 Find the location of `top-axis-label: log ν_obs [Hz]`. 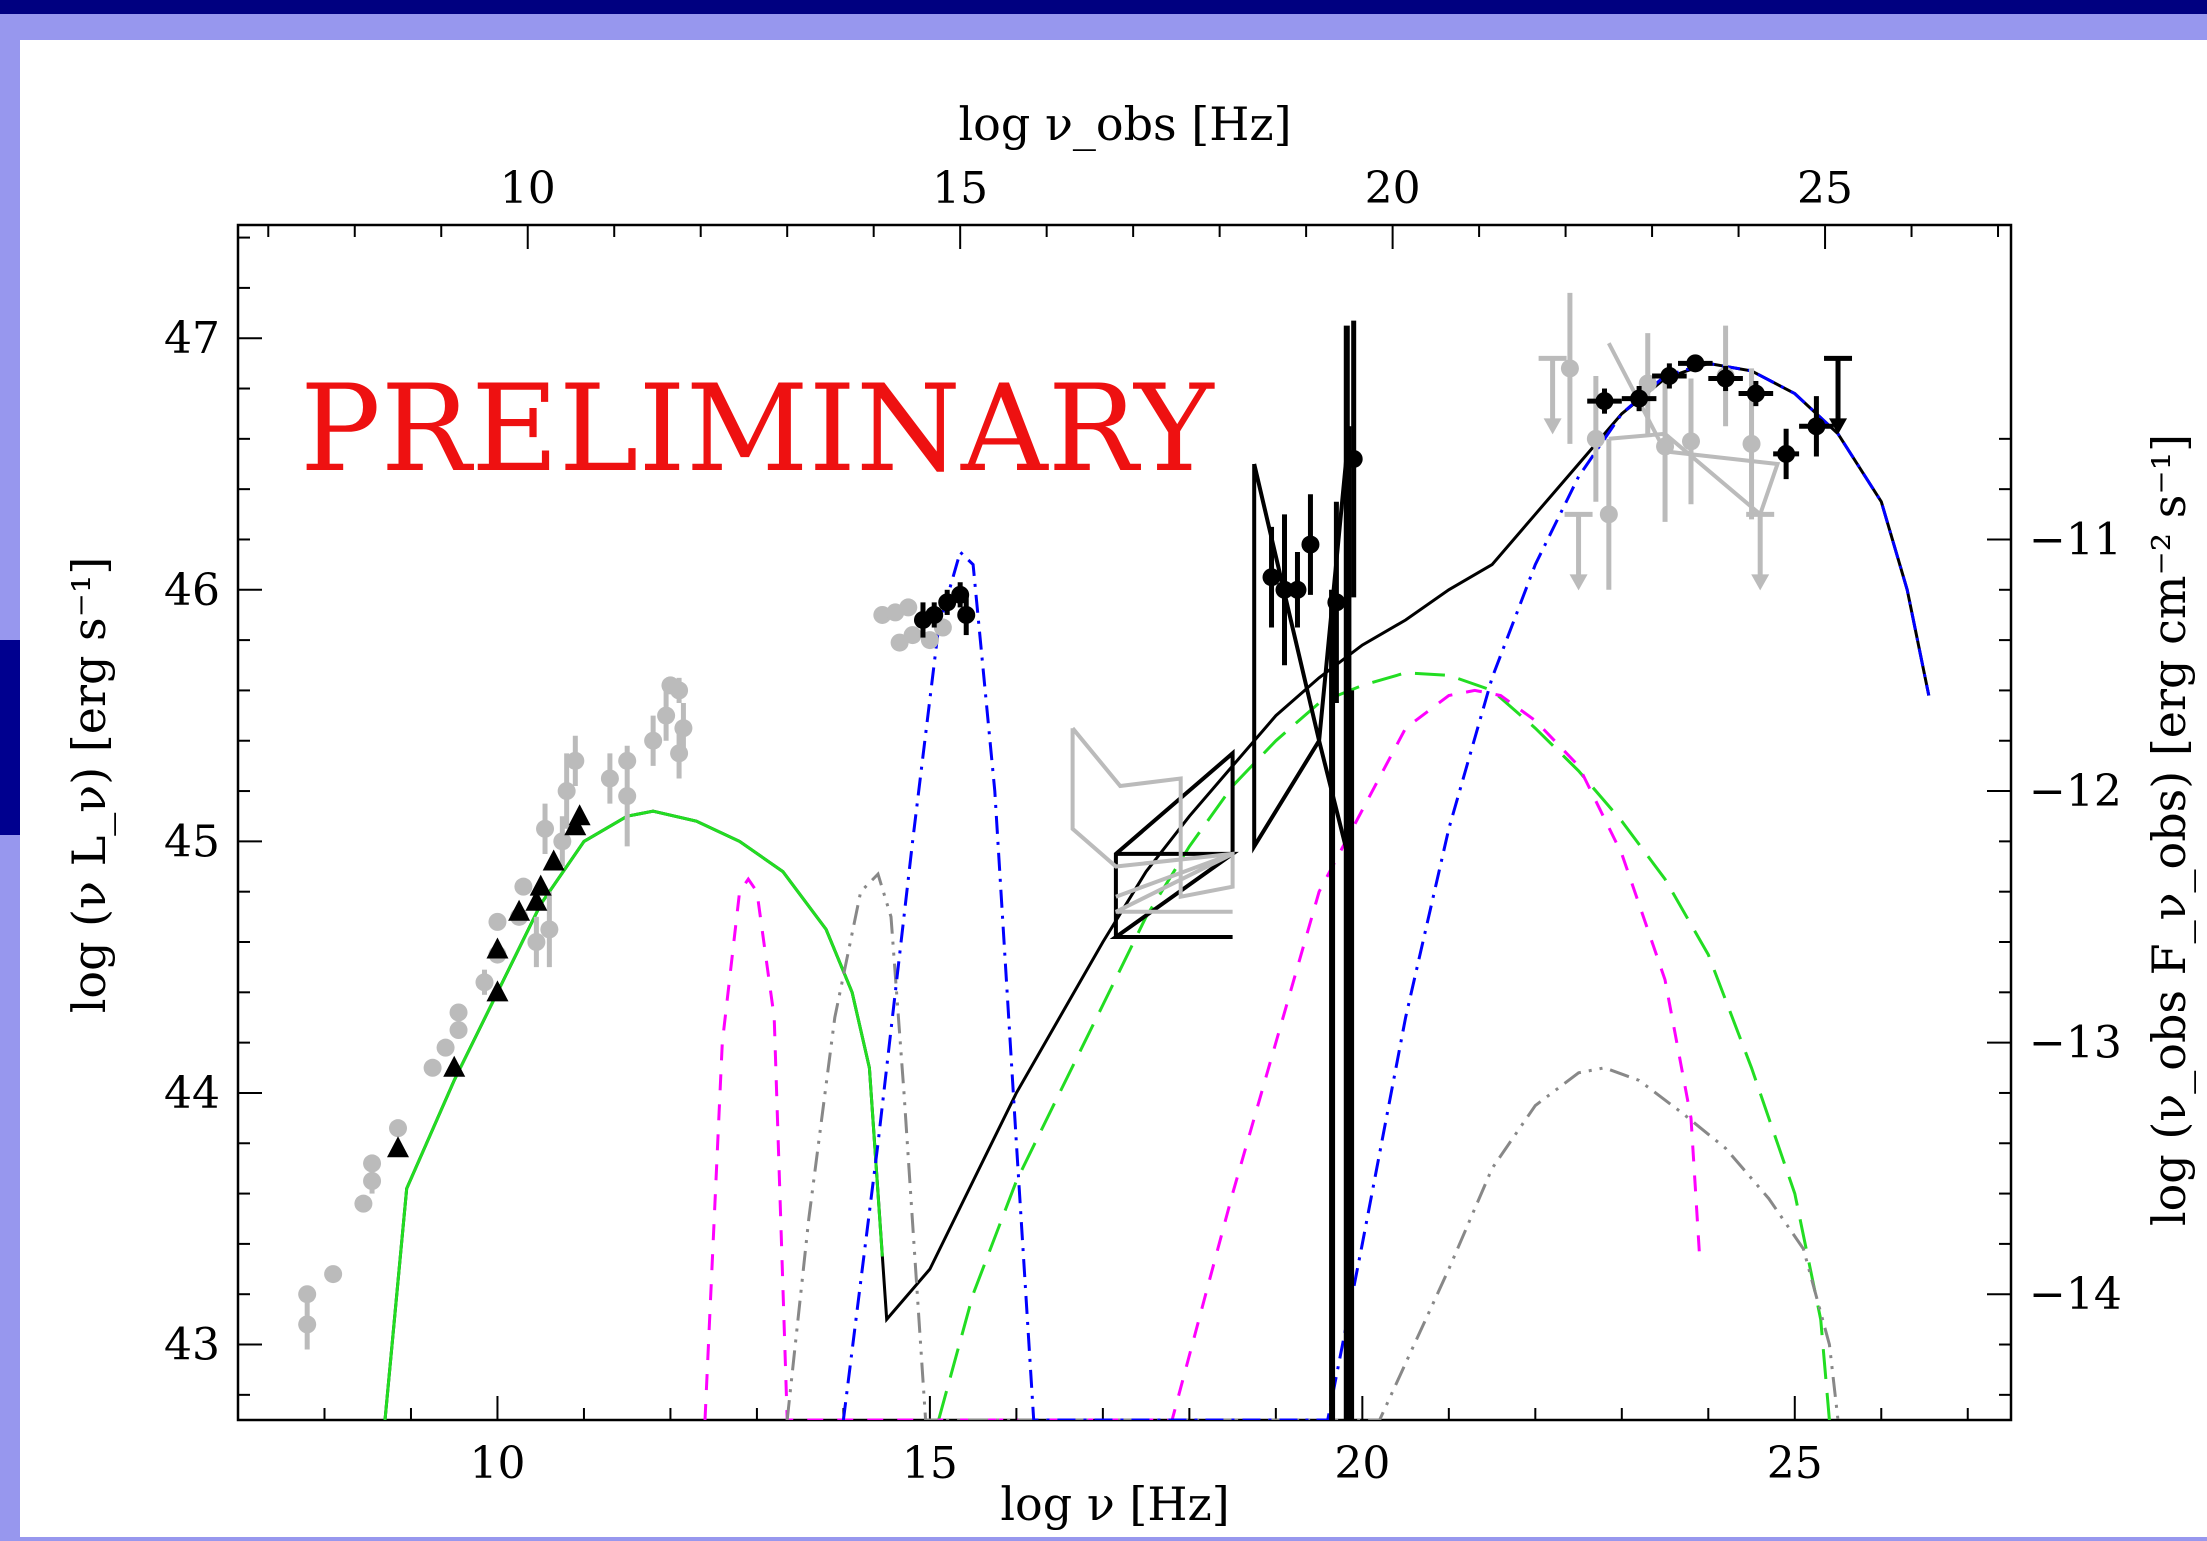

top-axis-label: log ν_obs [Hz] is located at coordinates (1124, 124).